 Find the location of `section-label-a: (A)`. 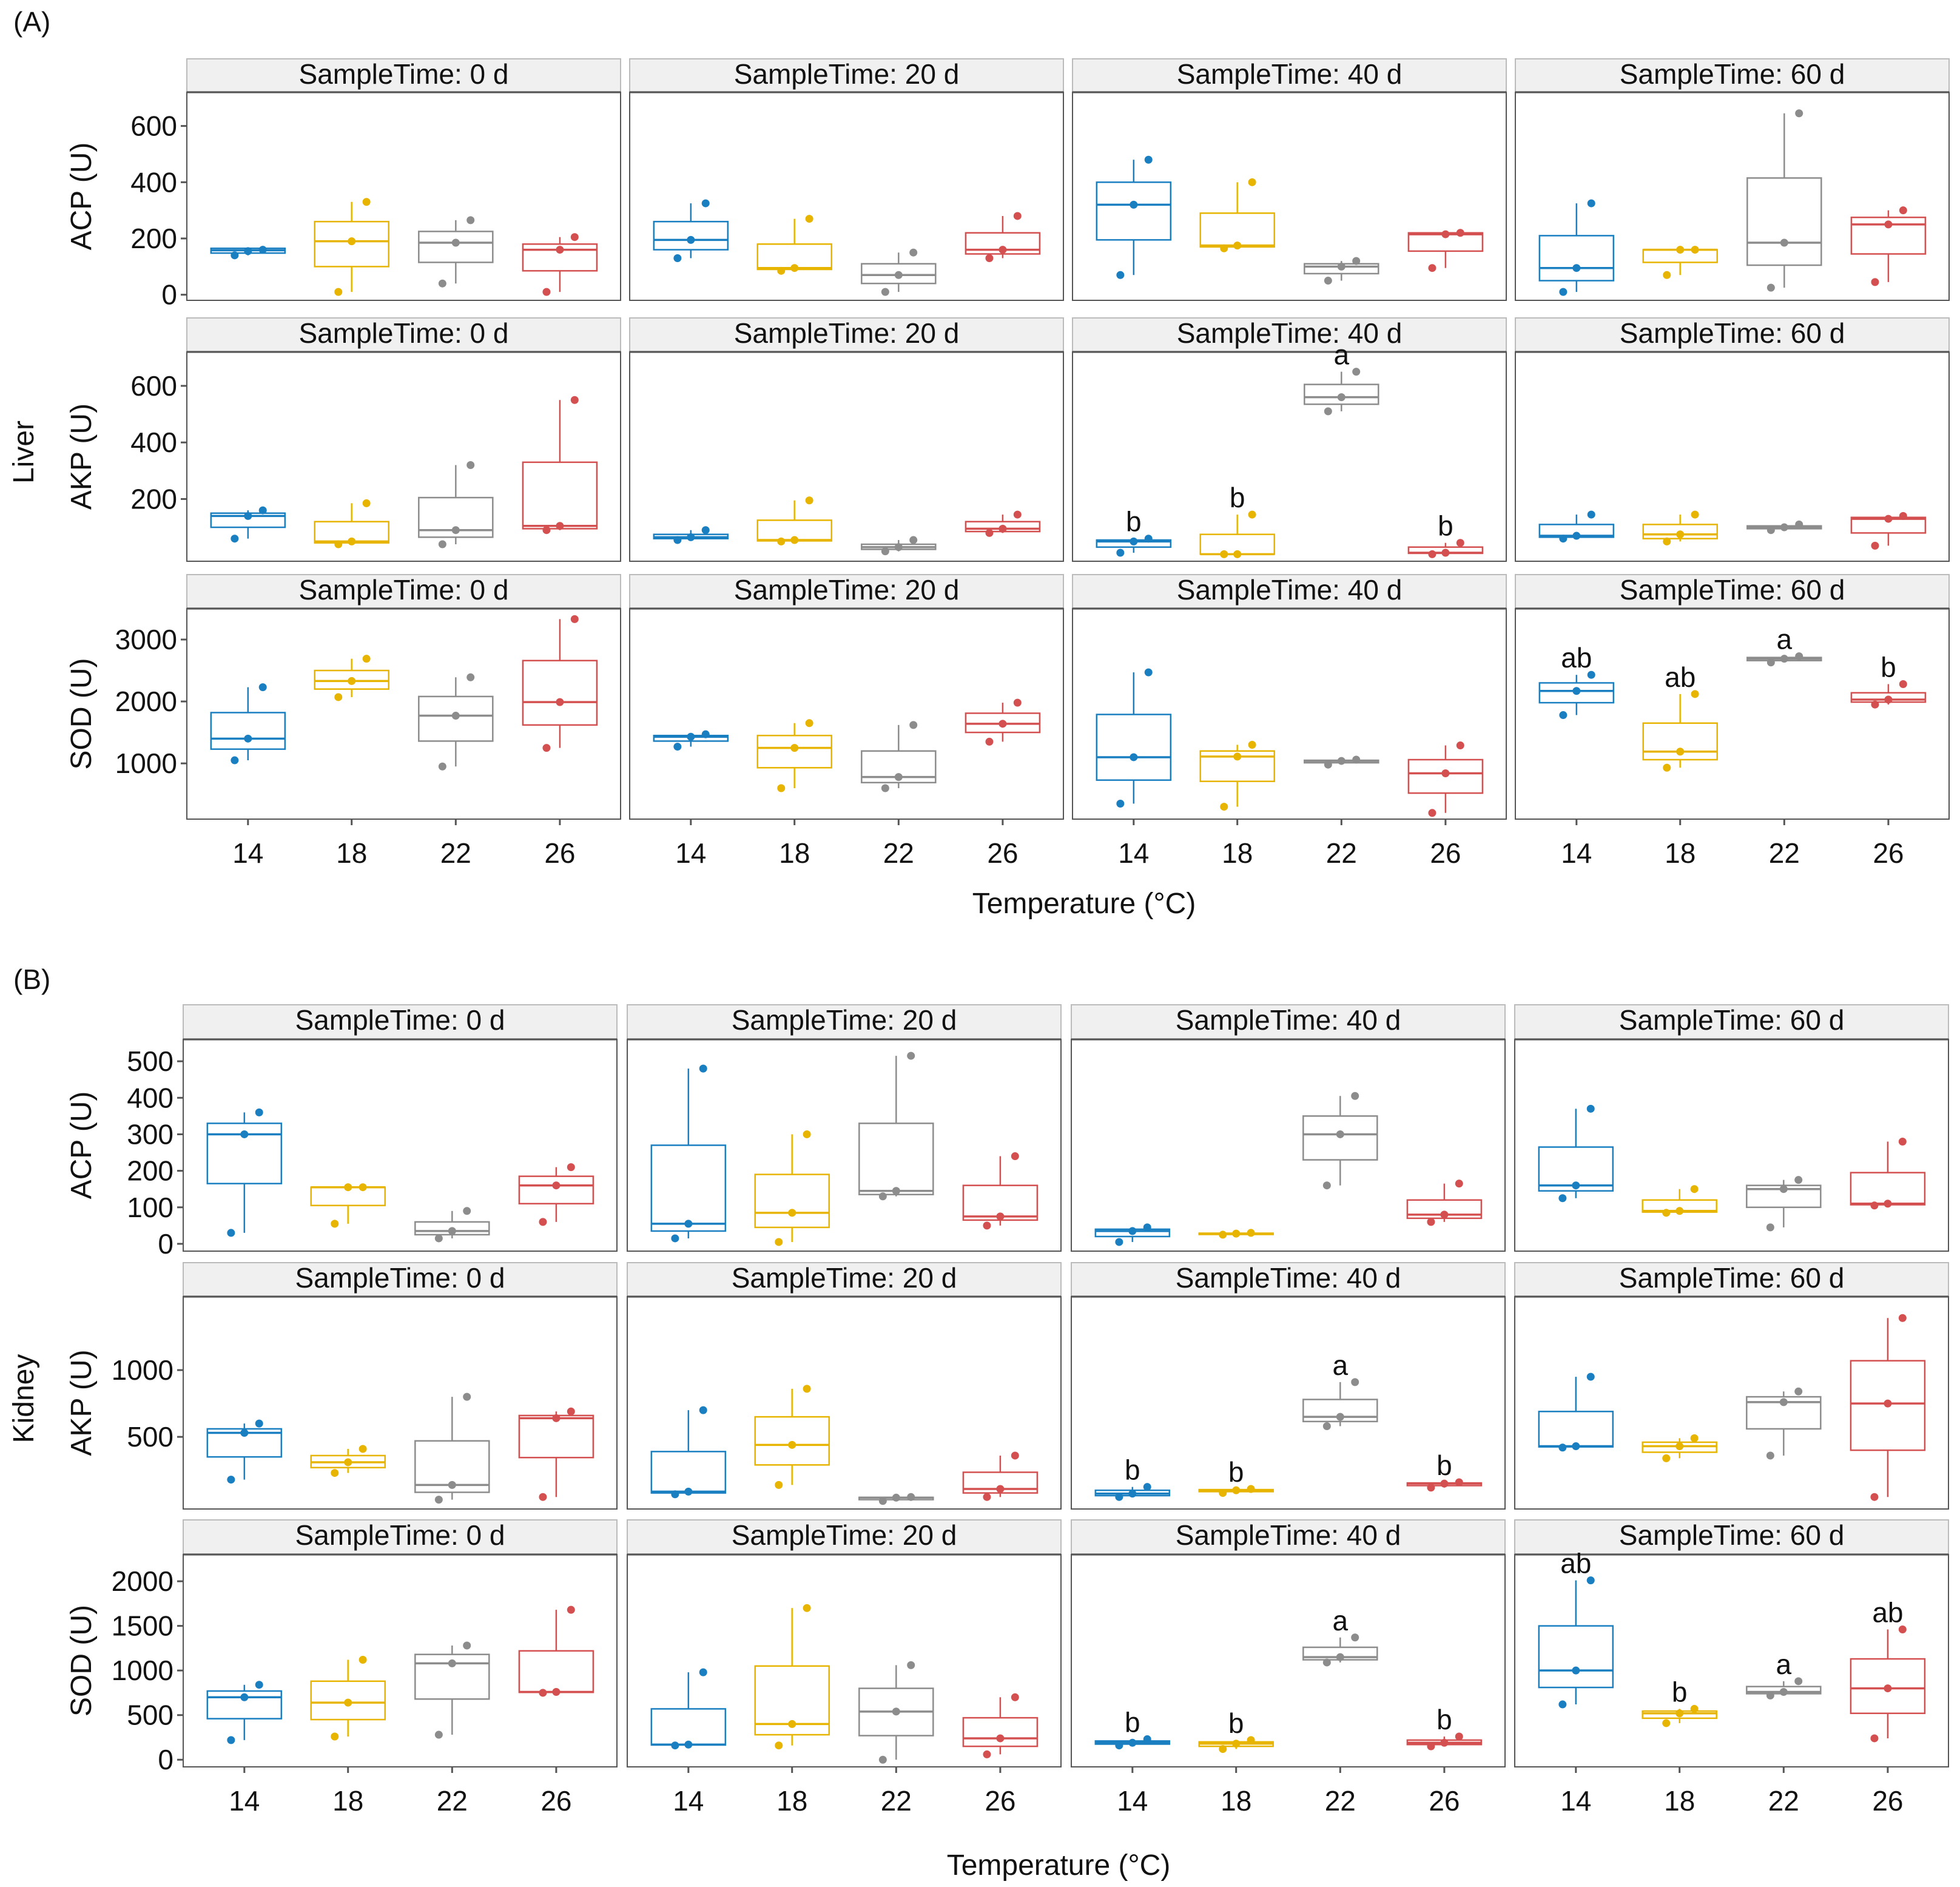

section-label-a: (A) is located at coordinates (31, 22).